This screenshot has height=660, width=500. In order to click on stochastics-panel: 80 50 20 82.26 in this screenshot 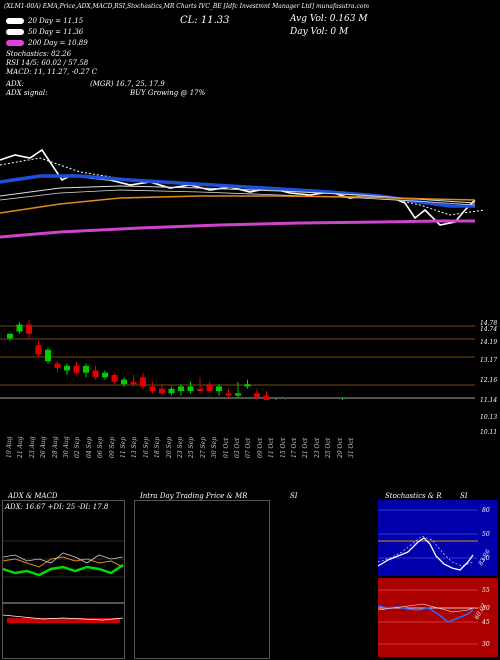, I will do `click(438, 538)`.